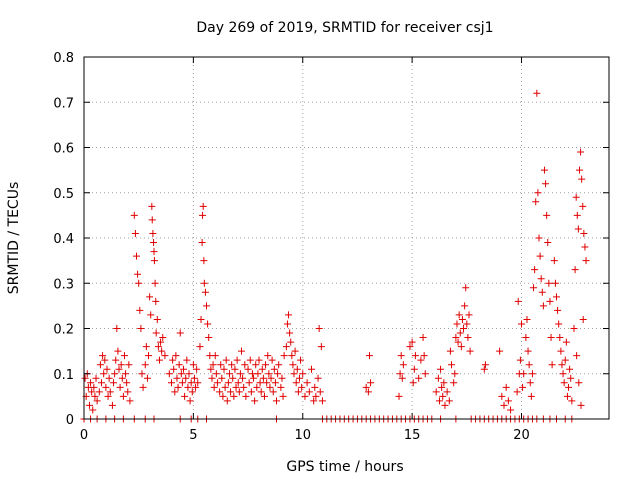 The height and width of the screenshot is (480, 640). What do you see at coordinates (302, 435) in the screenshot?
I see `x-tick-label: 10` at bounding box center [302, 435].